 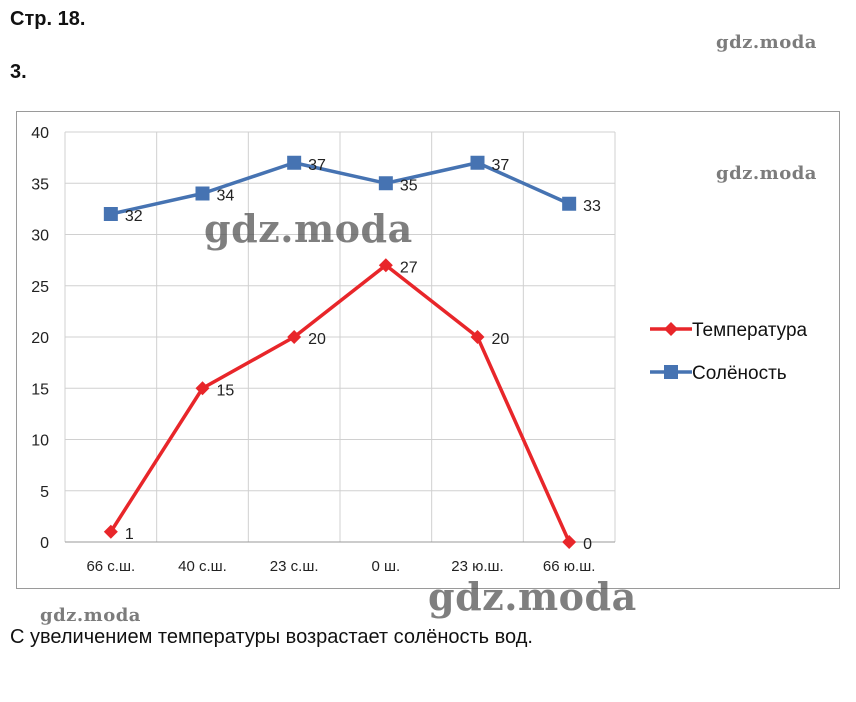 I want to click on watermark-bottom-left: gdz.moda, so click(x=90, y=615).